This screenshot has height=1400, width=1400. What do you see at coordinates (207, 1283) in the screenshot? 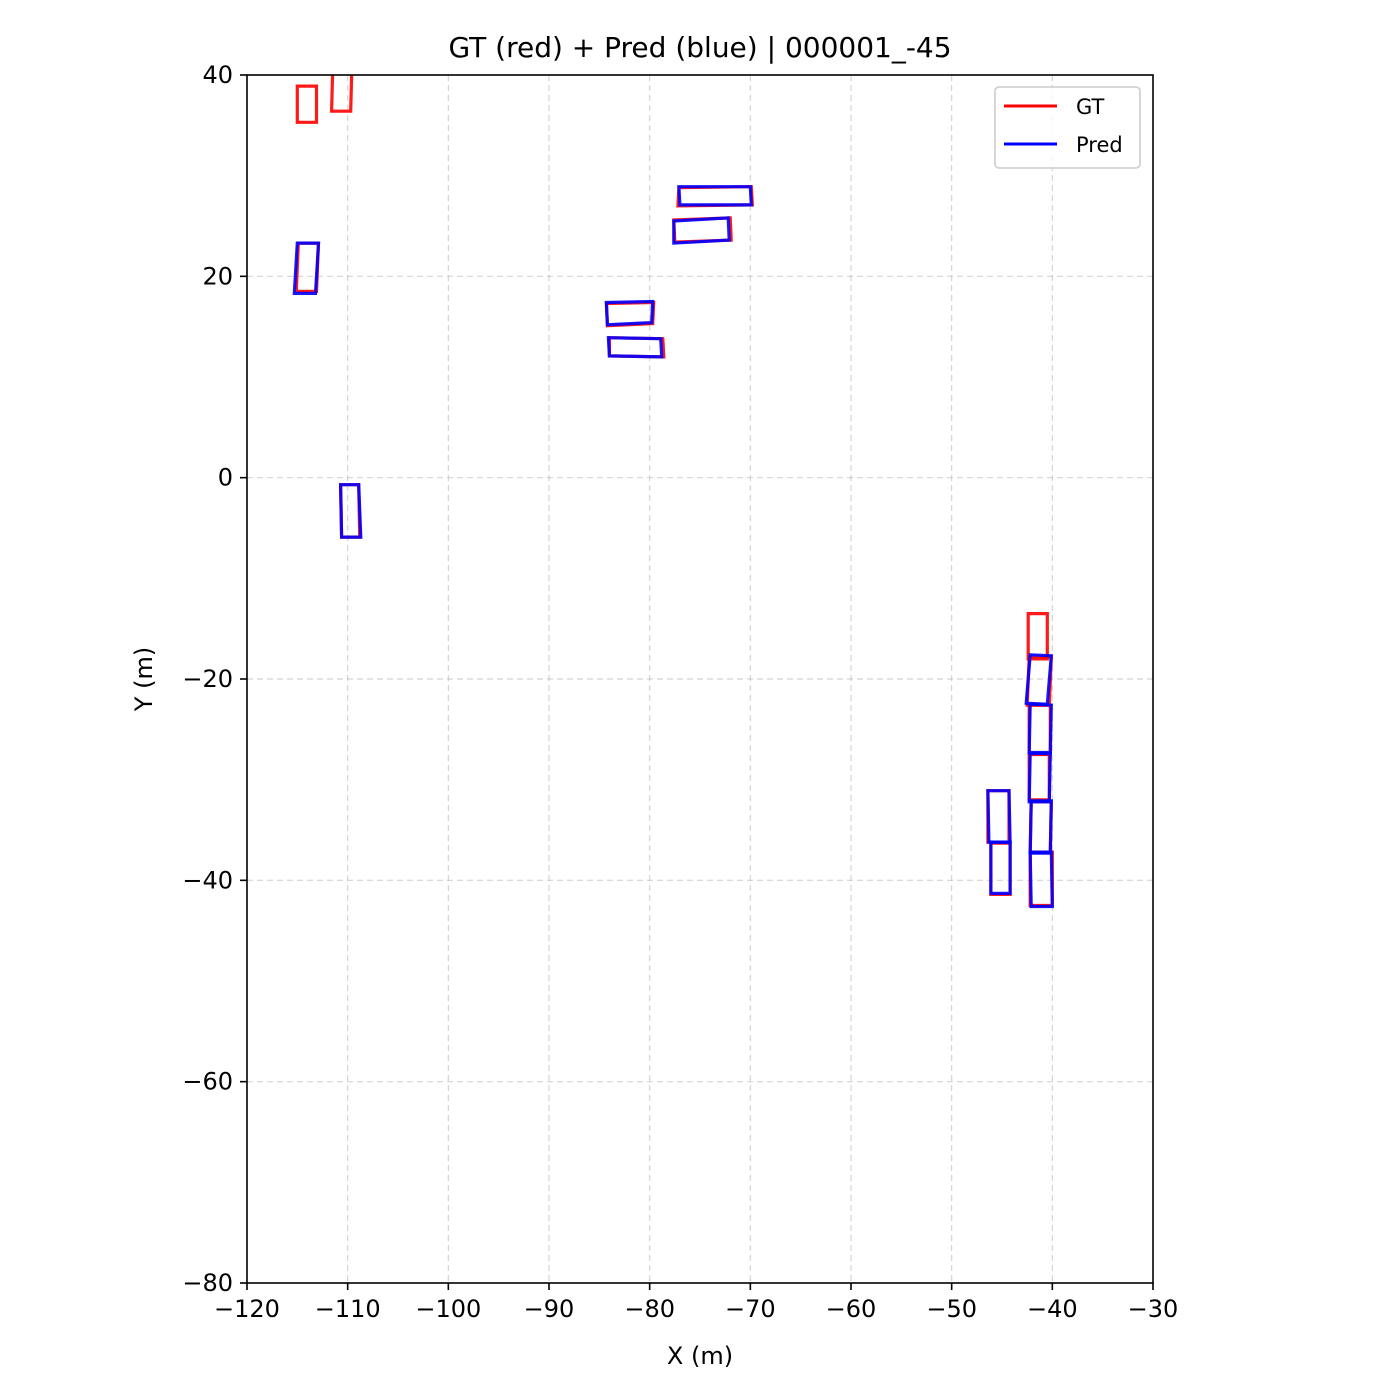
I see `y-tick-label: −80` at bounding box center [207, 1283].